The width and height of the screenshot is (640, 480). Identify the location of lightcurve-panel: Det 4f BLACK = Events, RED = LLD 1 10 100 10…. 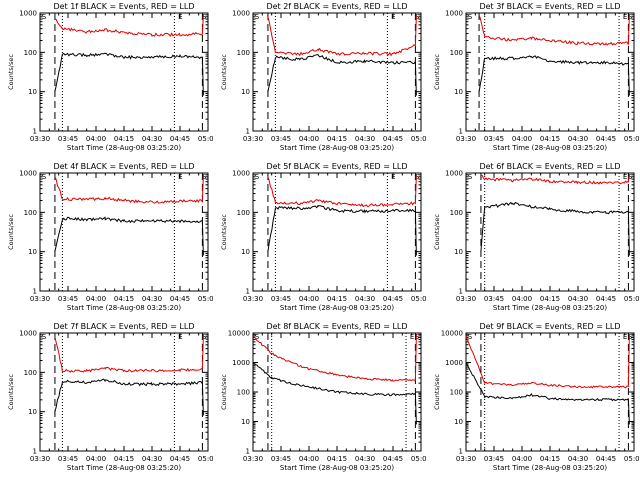
(110, 237).